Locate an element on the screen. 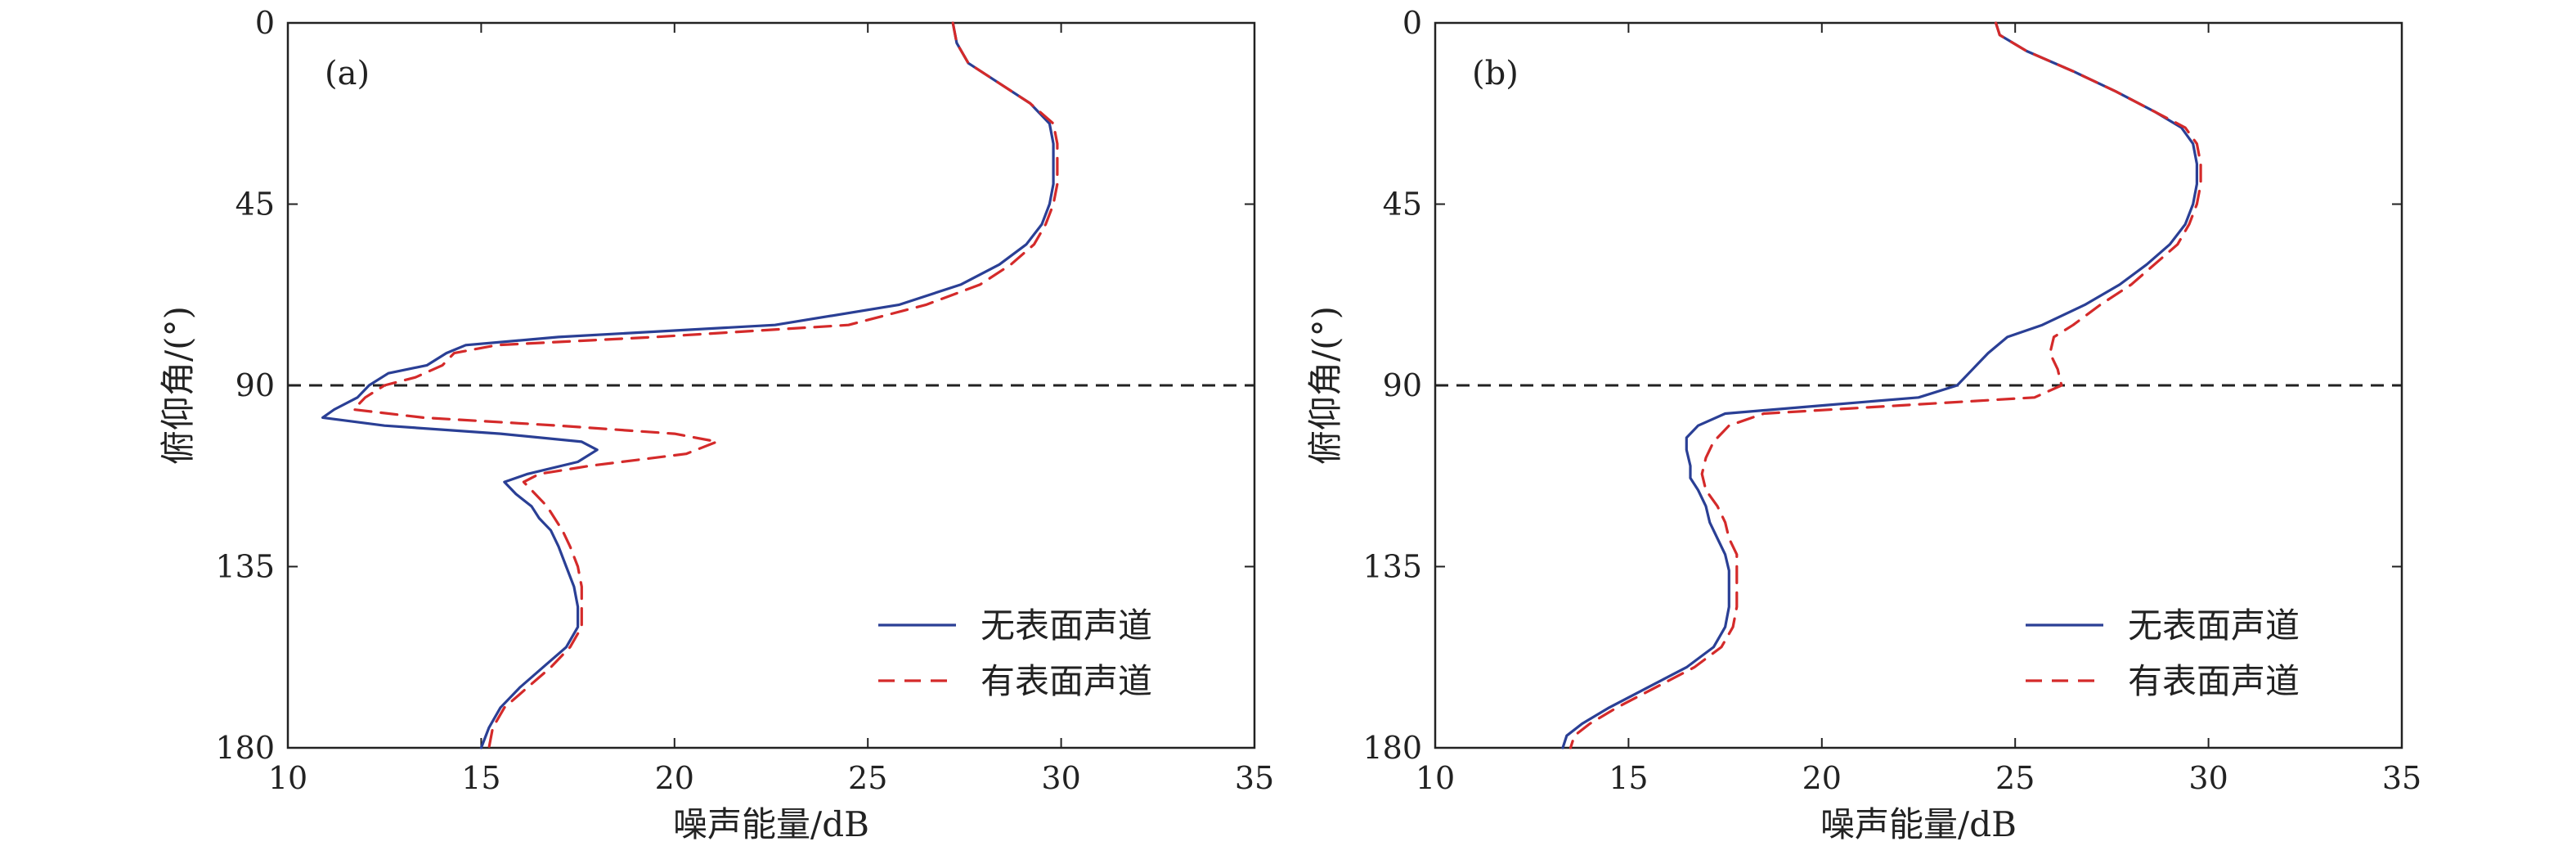  panel-label: (a) is located at coordinates (347, 74).